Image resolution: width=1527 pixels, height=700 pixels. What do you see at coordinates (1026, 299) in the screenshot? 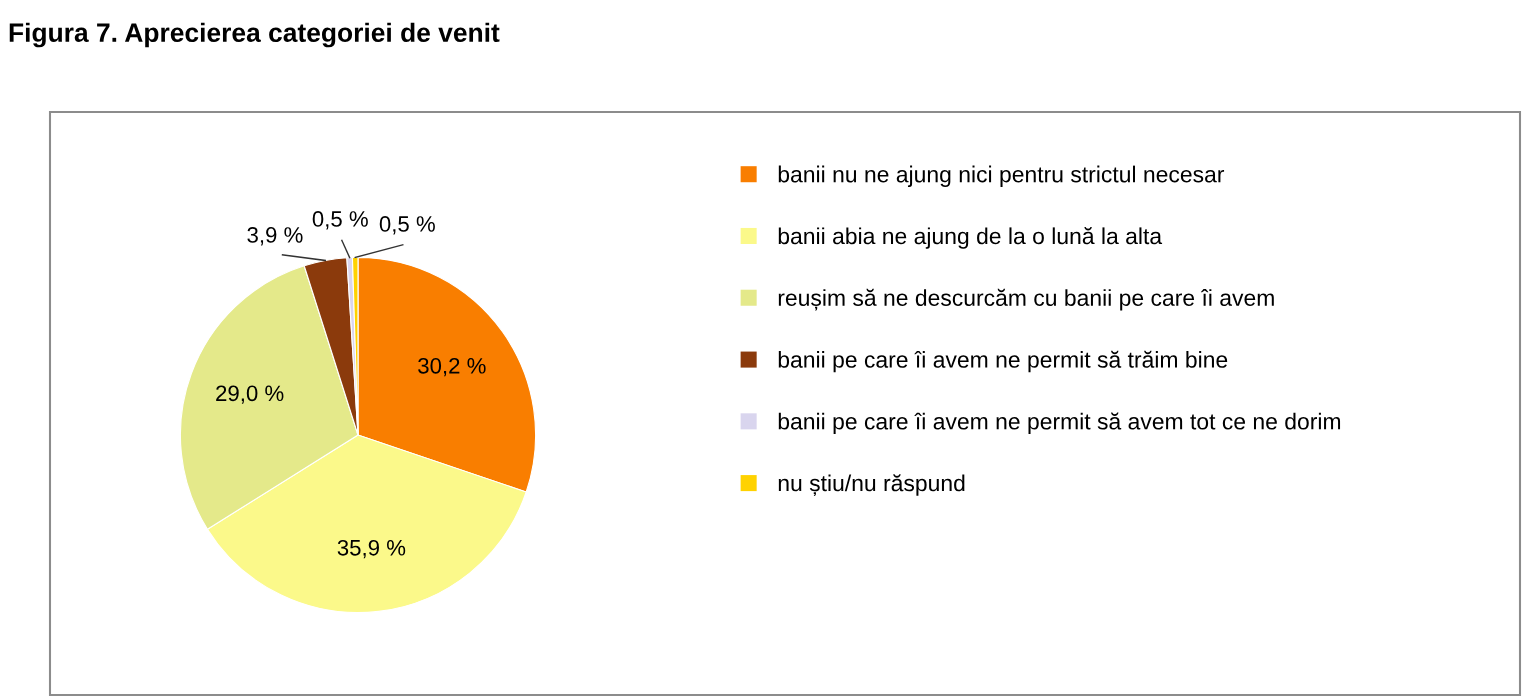
I see `legend-label: reușim să ne descurcăm cu banii pe care îi avem` at bounding box center [1026, 299].